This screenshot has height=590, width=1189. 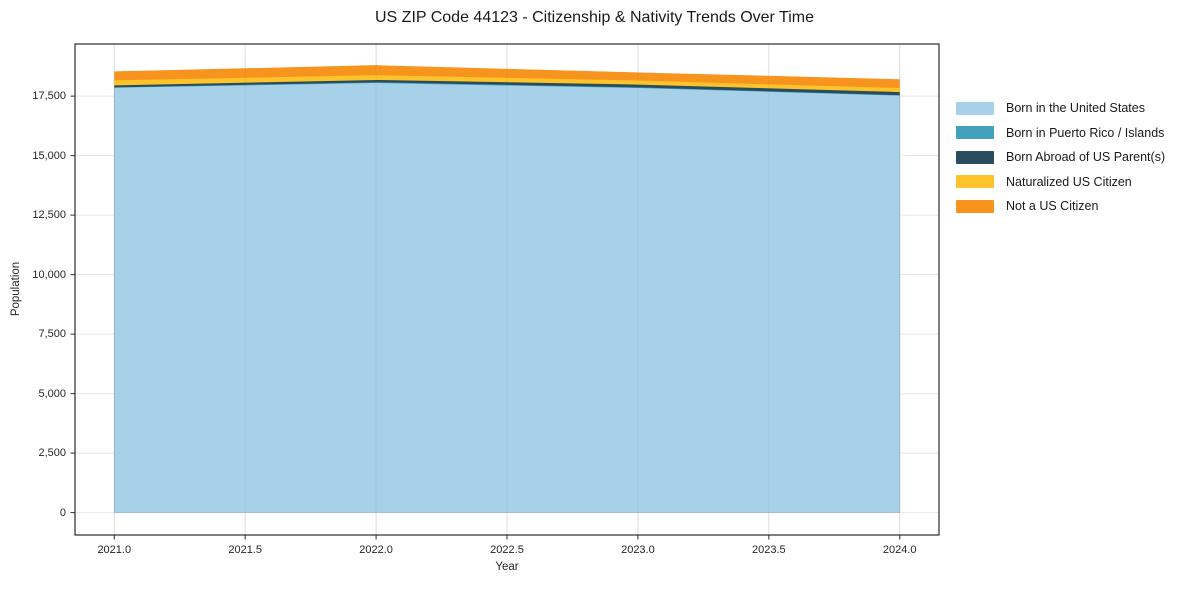 What do you see at coordinates (1075, 108) in the screenshot?
I see `legend-label: Born in the United States` at bounding box center [1075, 108].